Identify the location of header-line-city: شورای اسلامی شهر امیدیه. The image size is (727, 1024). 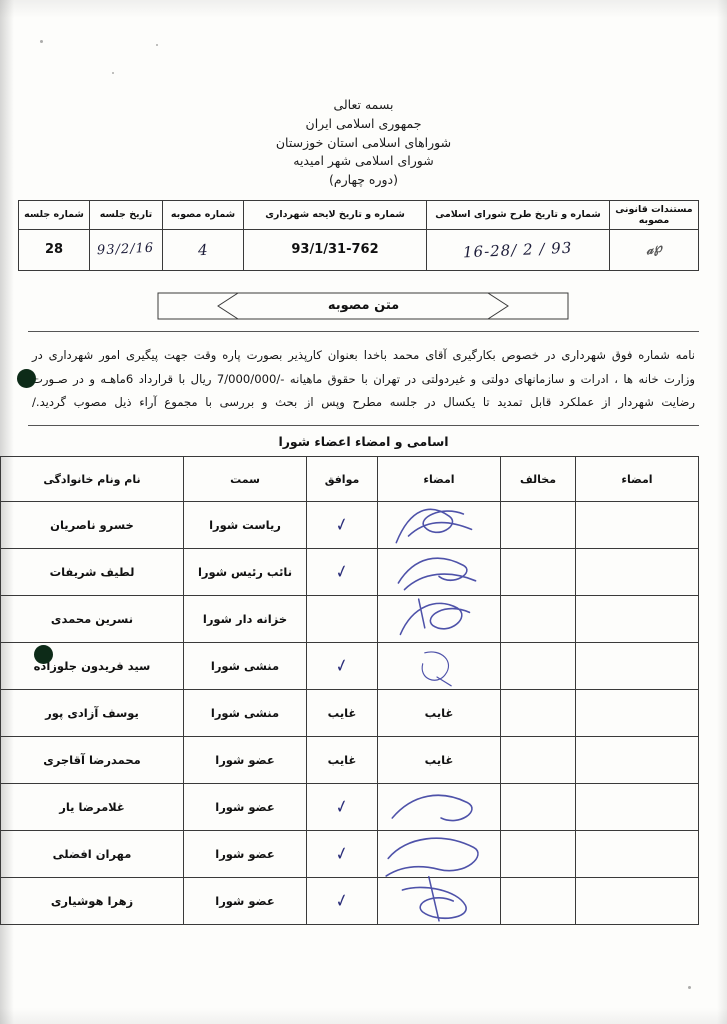
(363, 161).